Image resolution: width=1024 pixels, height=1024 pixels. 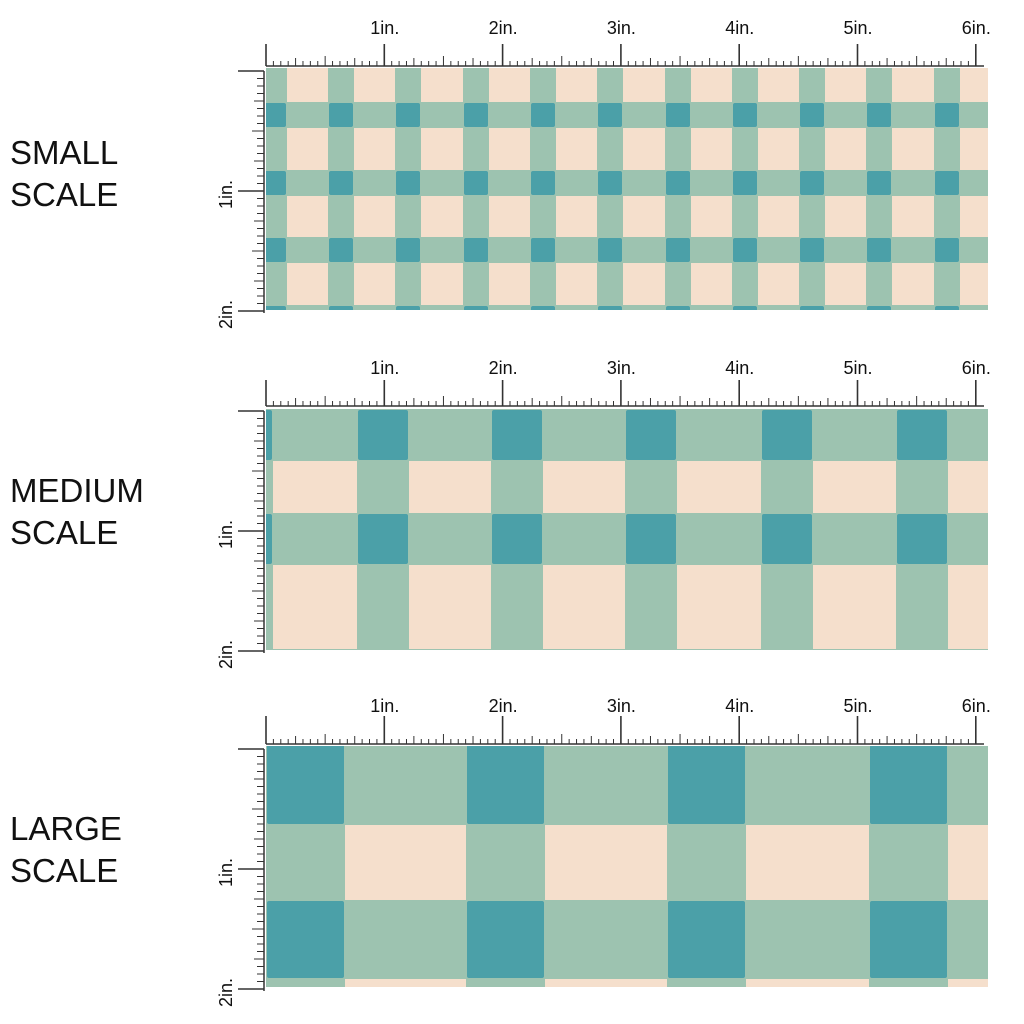 What do you see at coordinates (64, 194) in the screenshot?
I see `small-scale-label-line-2: SCALE` at bounding box center [64, 194].